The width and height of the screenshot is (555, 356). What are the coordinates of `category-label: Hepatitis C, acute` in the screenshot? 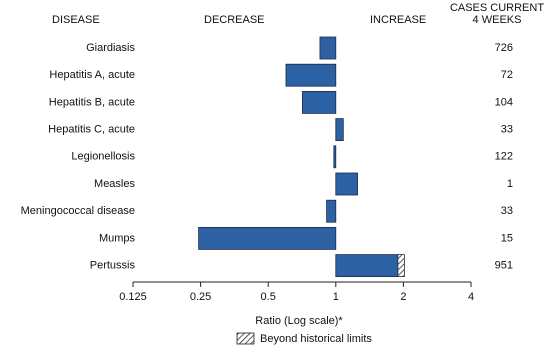 It's located at (91, 130).